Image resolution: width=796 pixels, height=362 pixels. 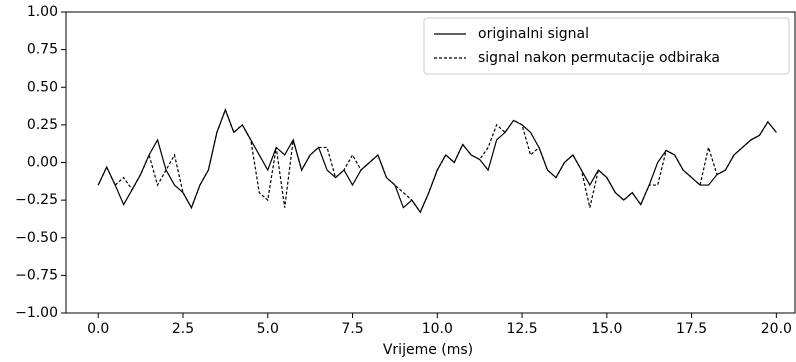 I want to click on y-tick-label: 0.00, so click(x=42, y=163).